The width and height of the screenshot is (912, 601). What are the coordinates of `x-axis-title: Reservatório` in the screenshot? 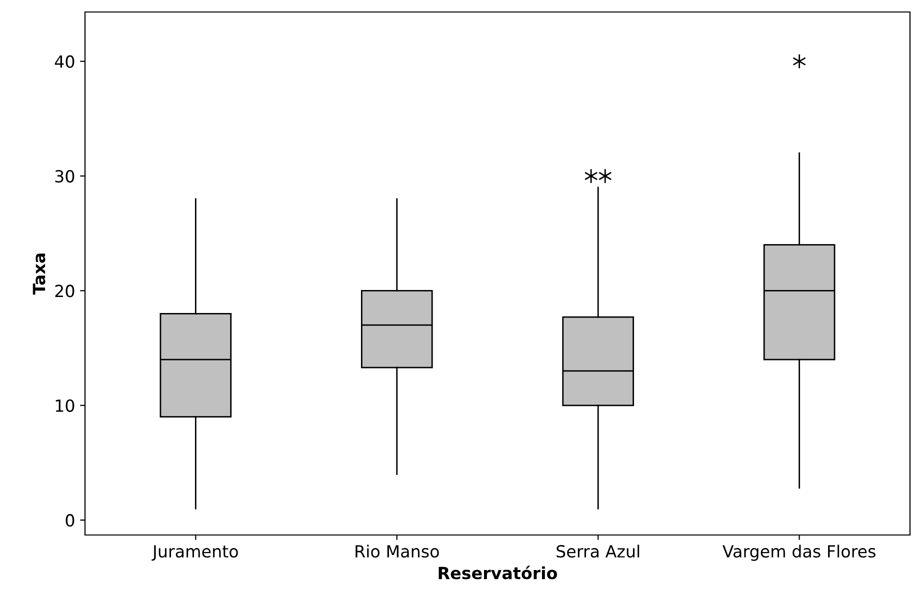 It's located at (498, 573).